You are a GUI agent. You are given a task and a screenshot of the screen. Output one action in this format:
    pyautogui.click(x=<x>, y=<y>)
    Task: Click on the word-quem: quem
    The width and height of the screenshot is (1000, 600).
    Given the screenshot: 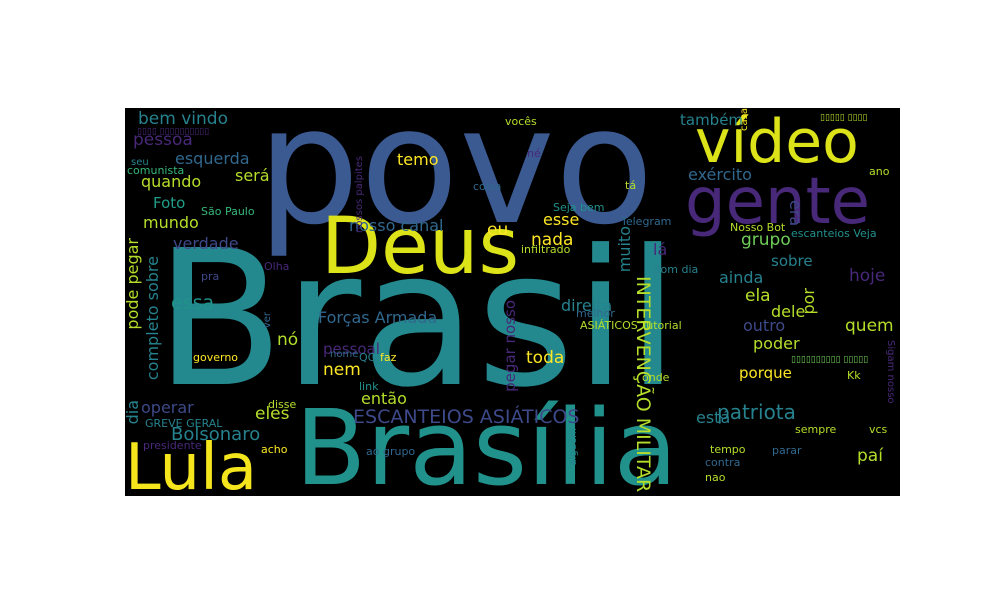 What is the action you would take?
    pyautogui.click(x=869, y=326)
    